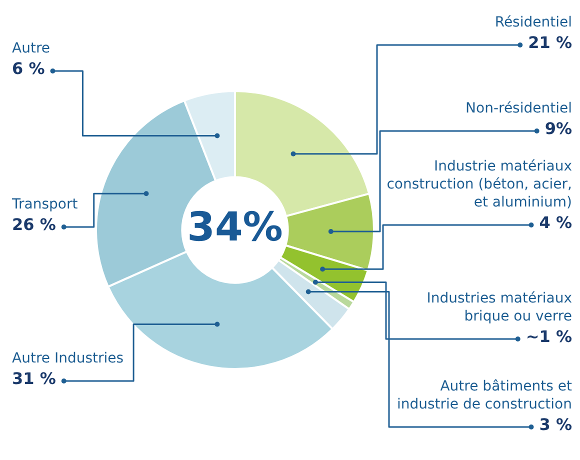  What do you see at coordinates (558, 128) in the screenshot?
I see `data-label: 9%` at bounding box center [558, 128].